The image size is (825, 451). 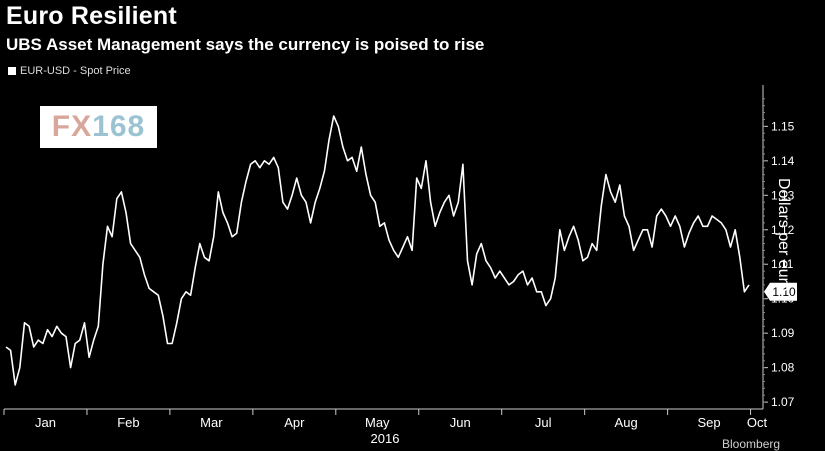 What do you see at coordinates (543, 422) in the screenshot?
I see `x-tick-label: Jul` at bounding box center [543, 422].